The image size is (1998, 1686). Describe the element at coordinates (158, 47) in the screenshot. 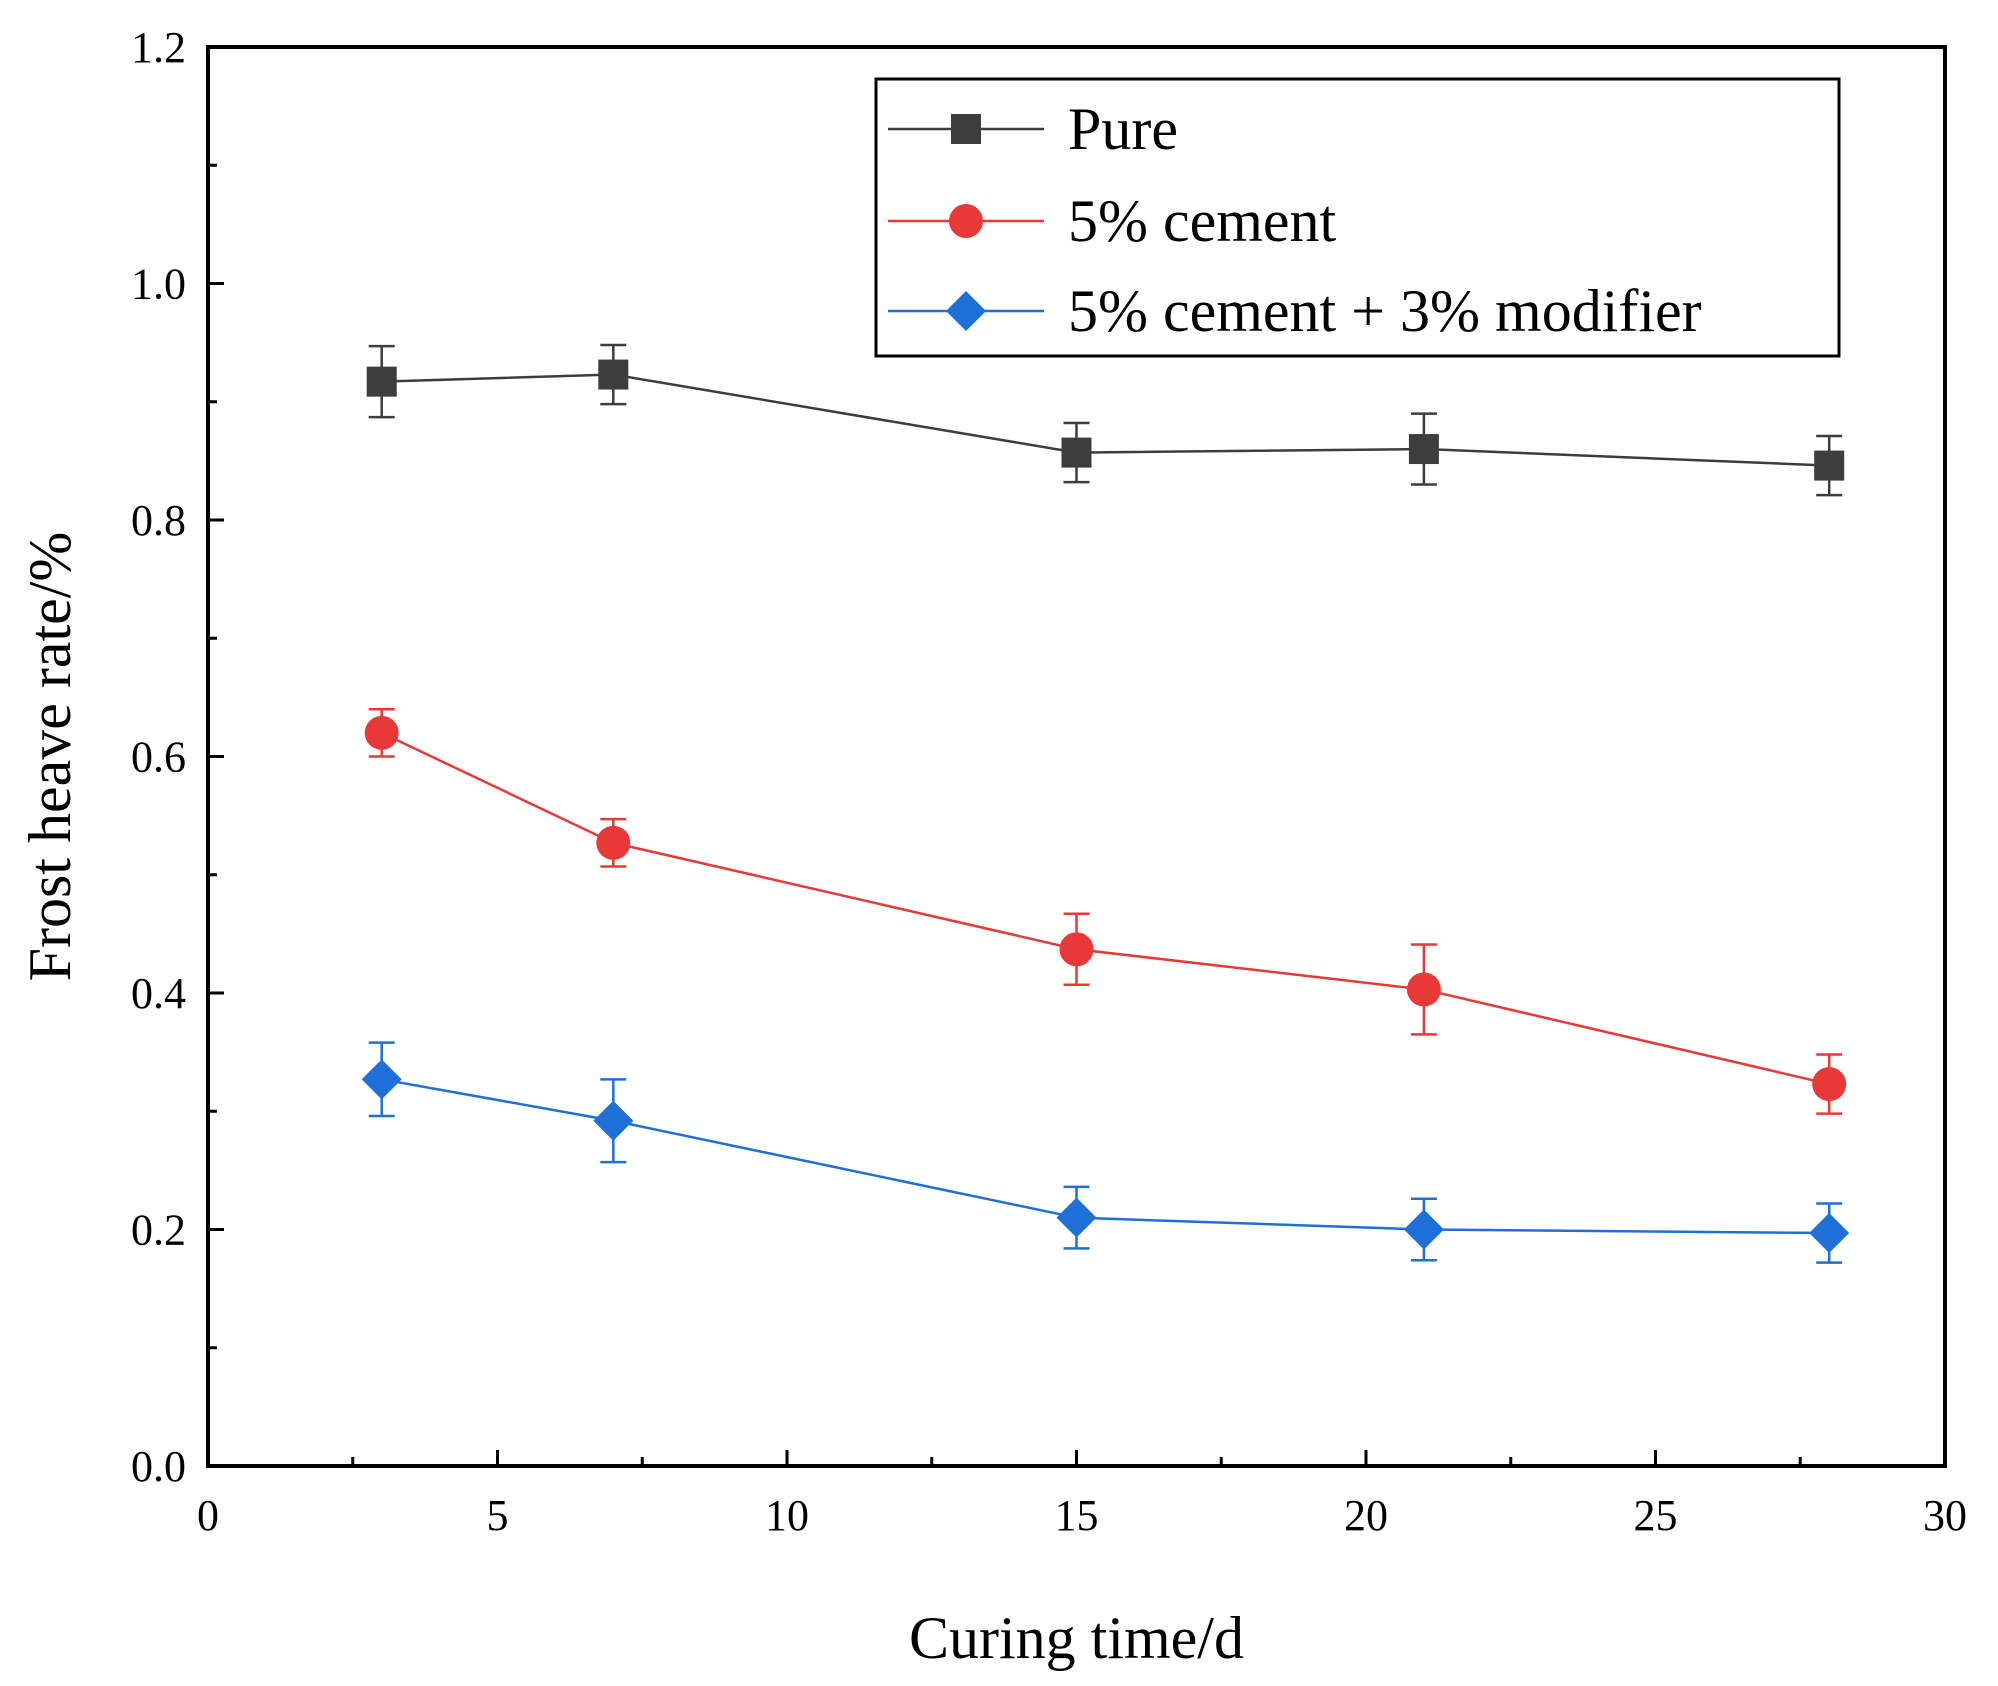

I see `y-tick-label: 1.2` at that location.